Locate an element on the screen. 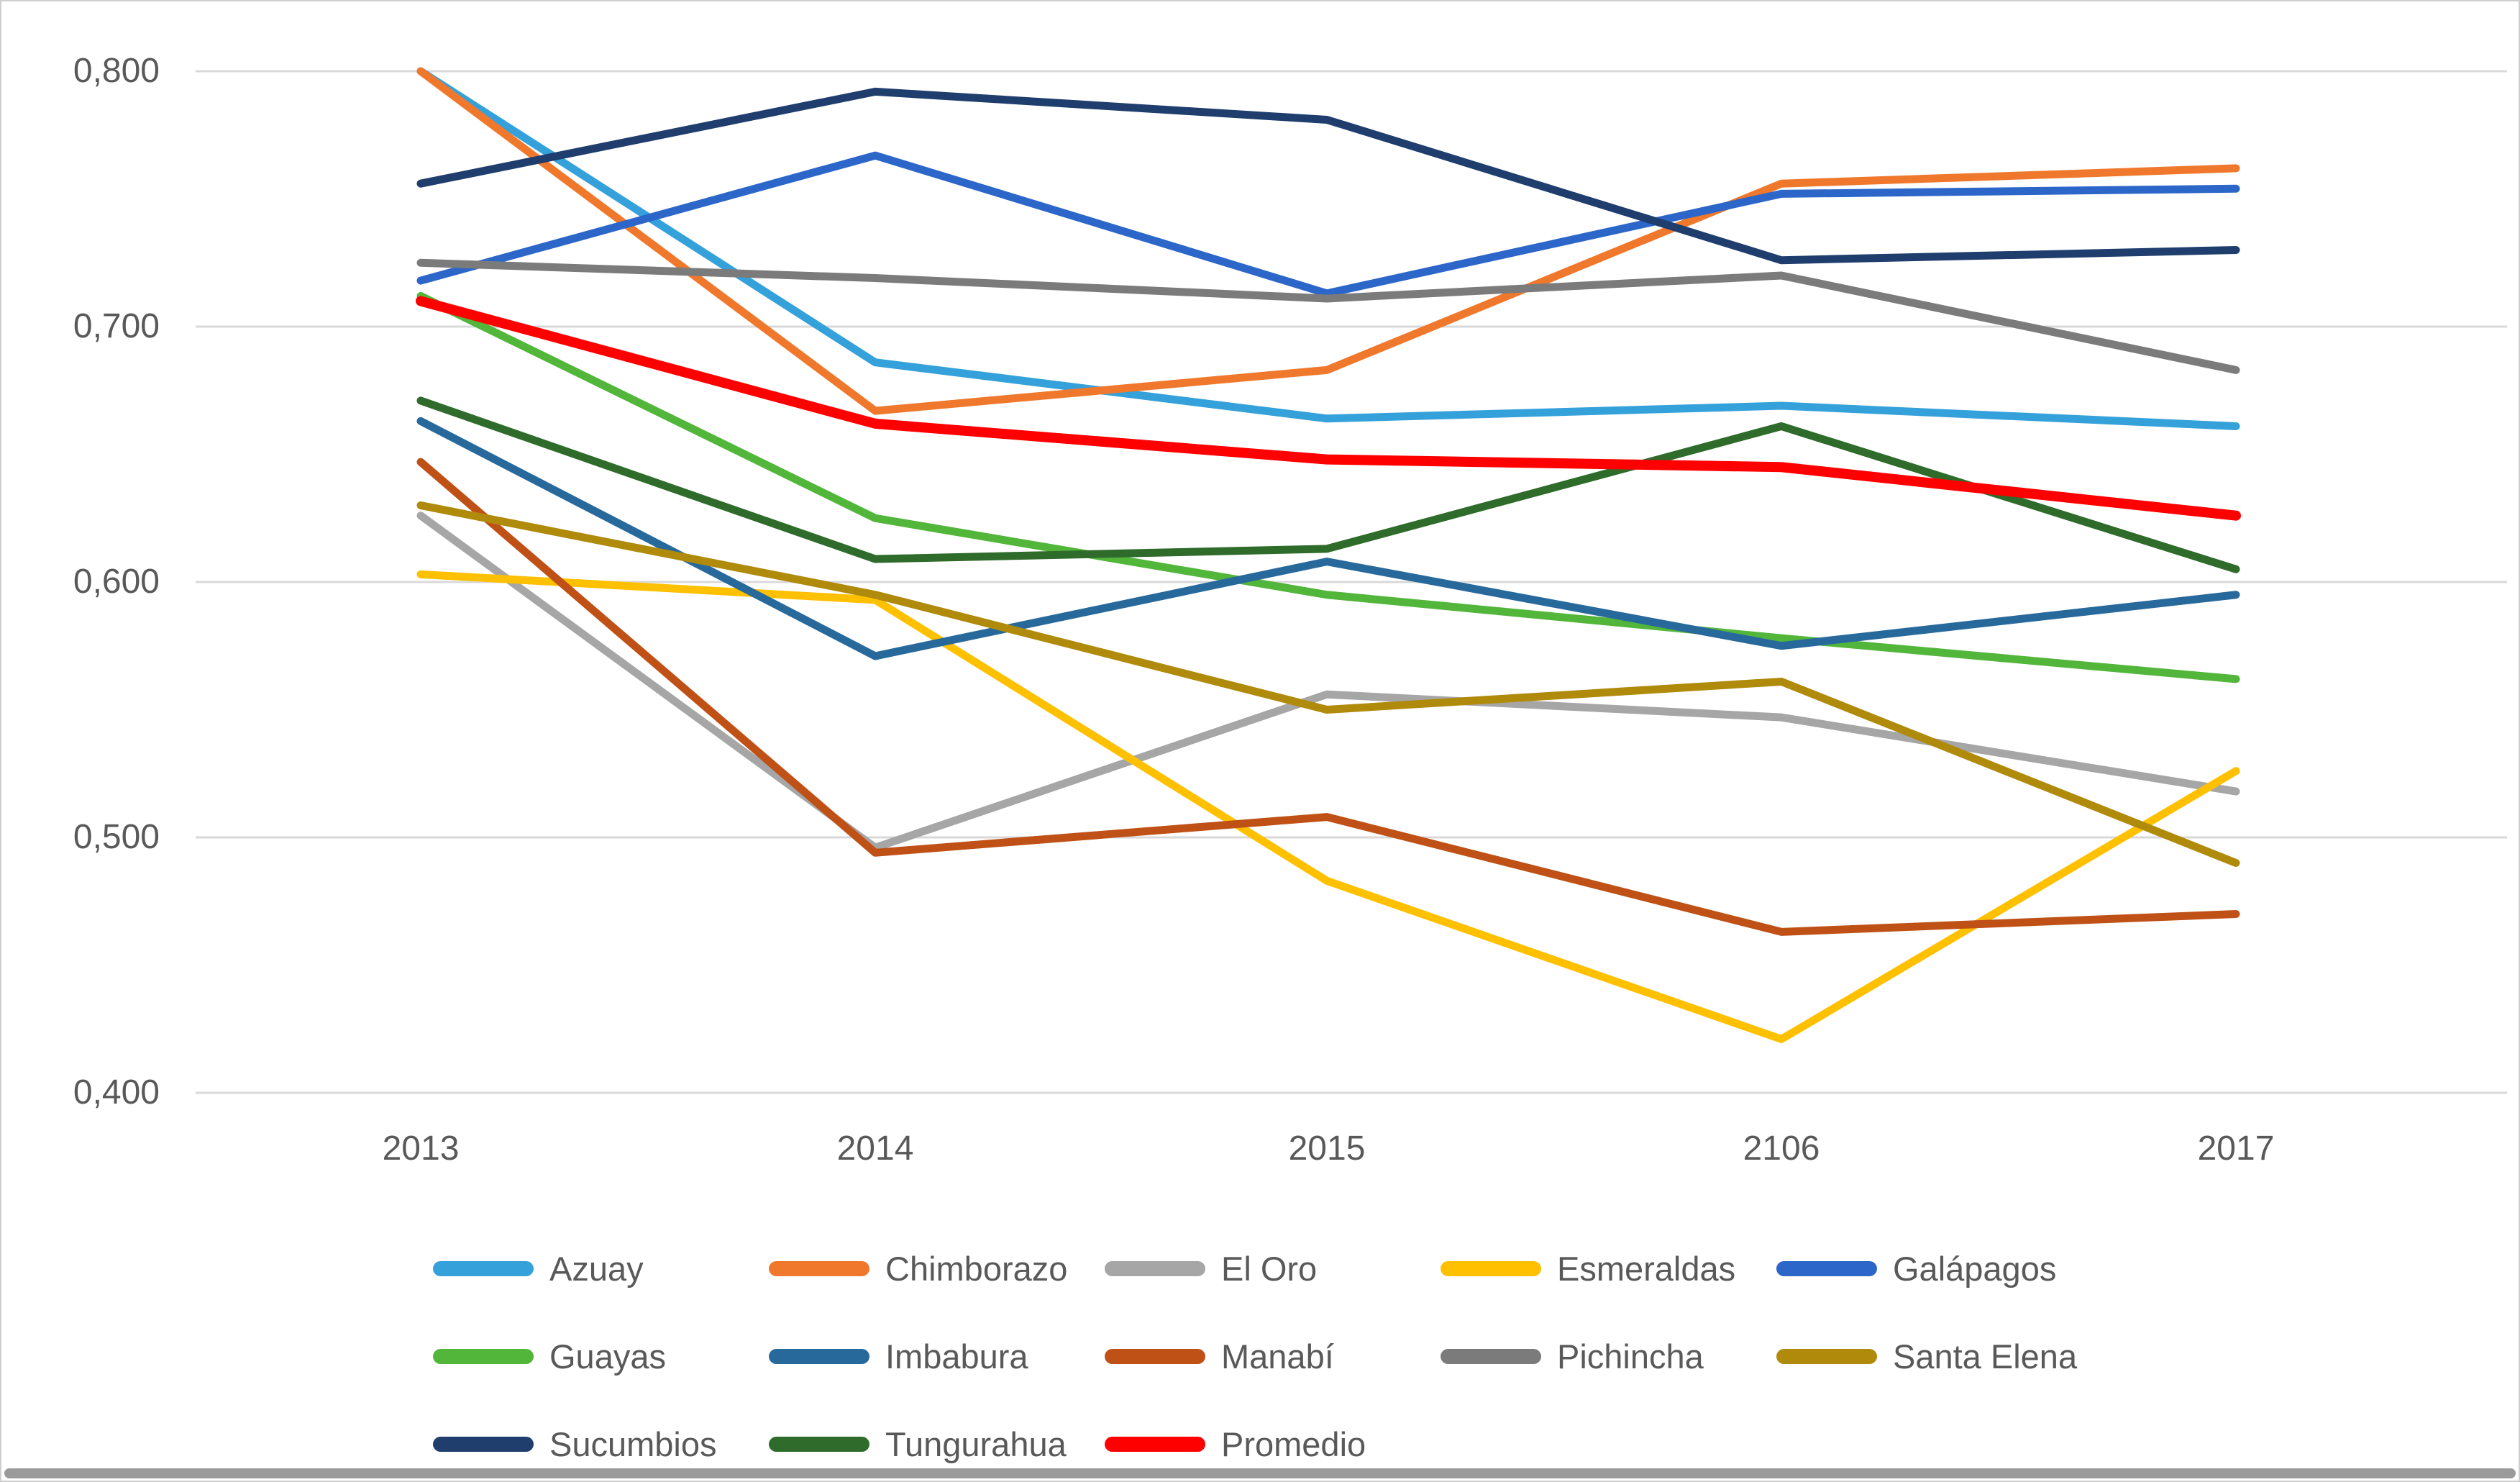  legend-label: Chimborazo is located at coordinates (976, 1268).